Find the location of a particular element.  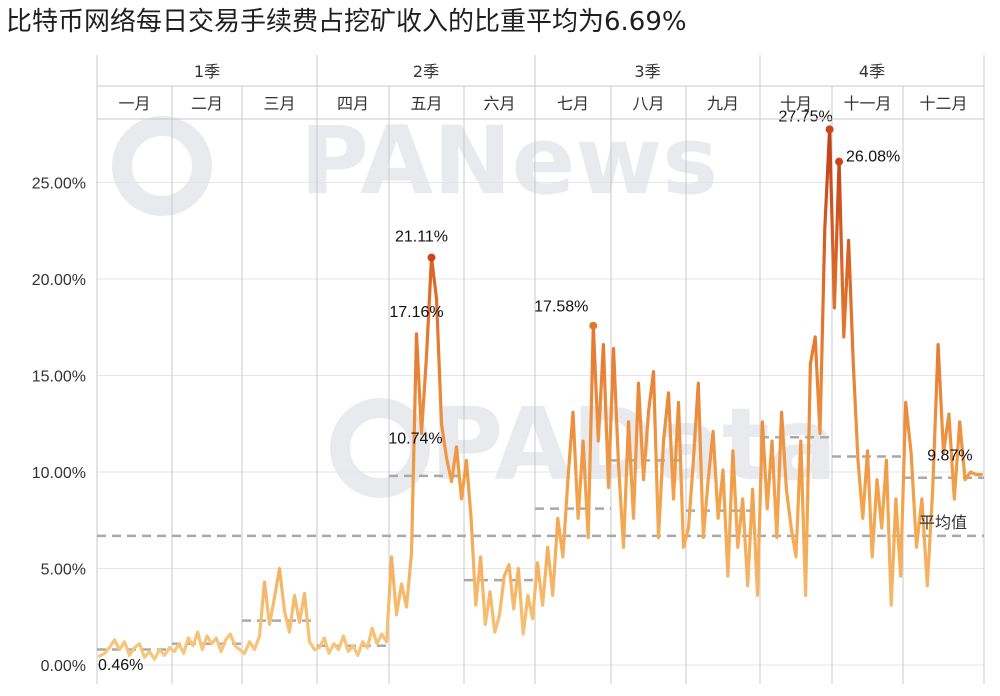

month-label: 六月 is located at coordinates (499, 103).